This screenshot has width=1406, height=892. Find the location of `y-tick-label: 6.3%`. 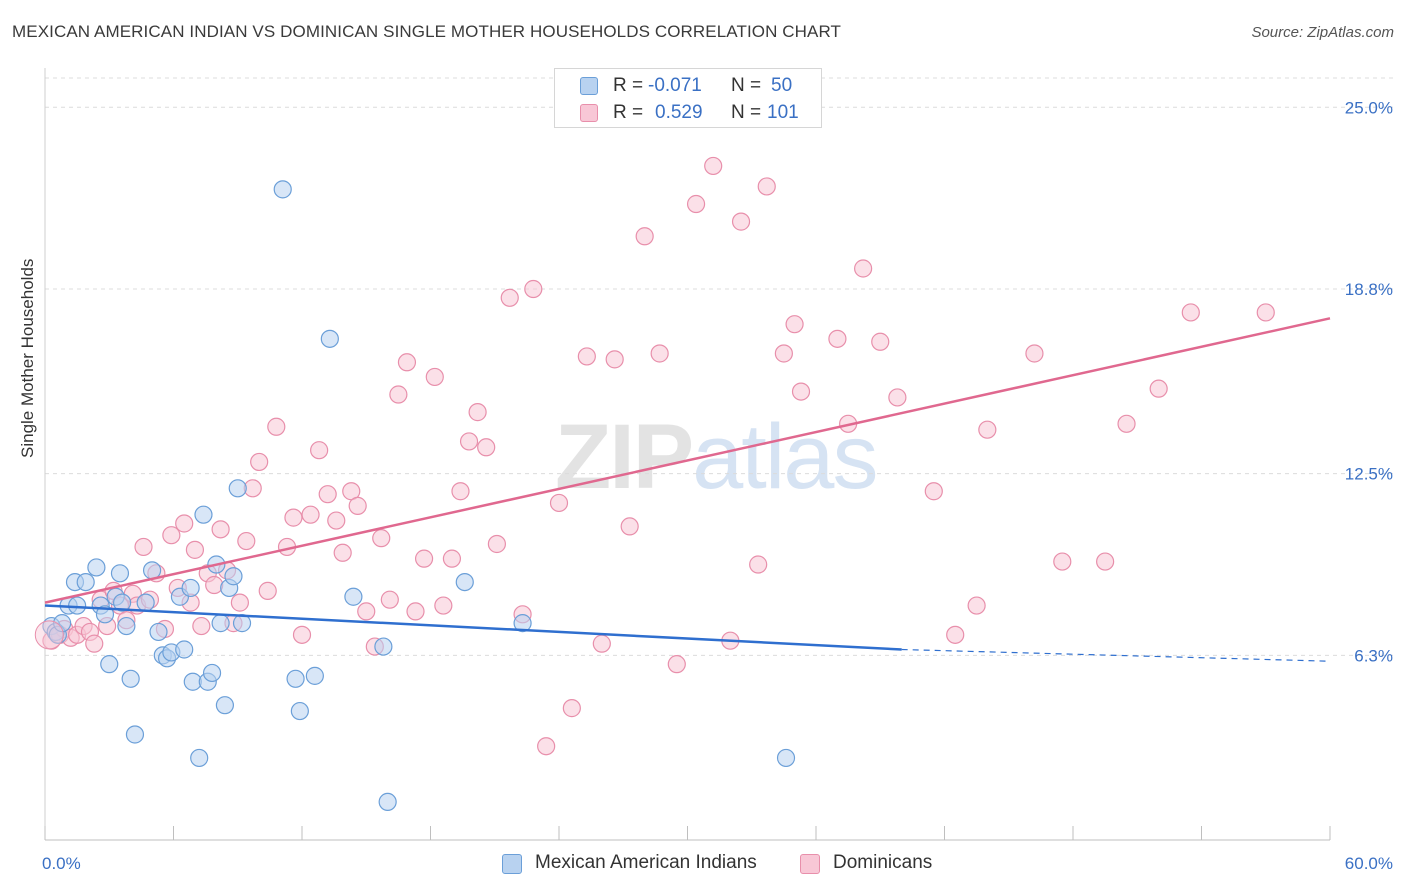

y-tick-label: 6.3% is located at coordinates (1373, 655).